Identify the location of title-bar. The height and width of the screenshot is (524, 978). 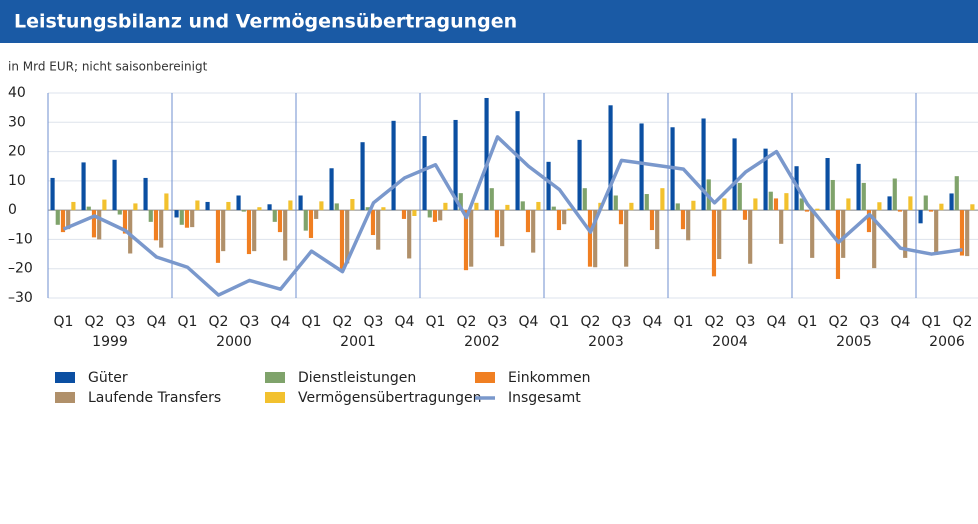
(489, 21).